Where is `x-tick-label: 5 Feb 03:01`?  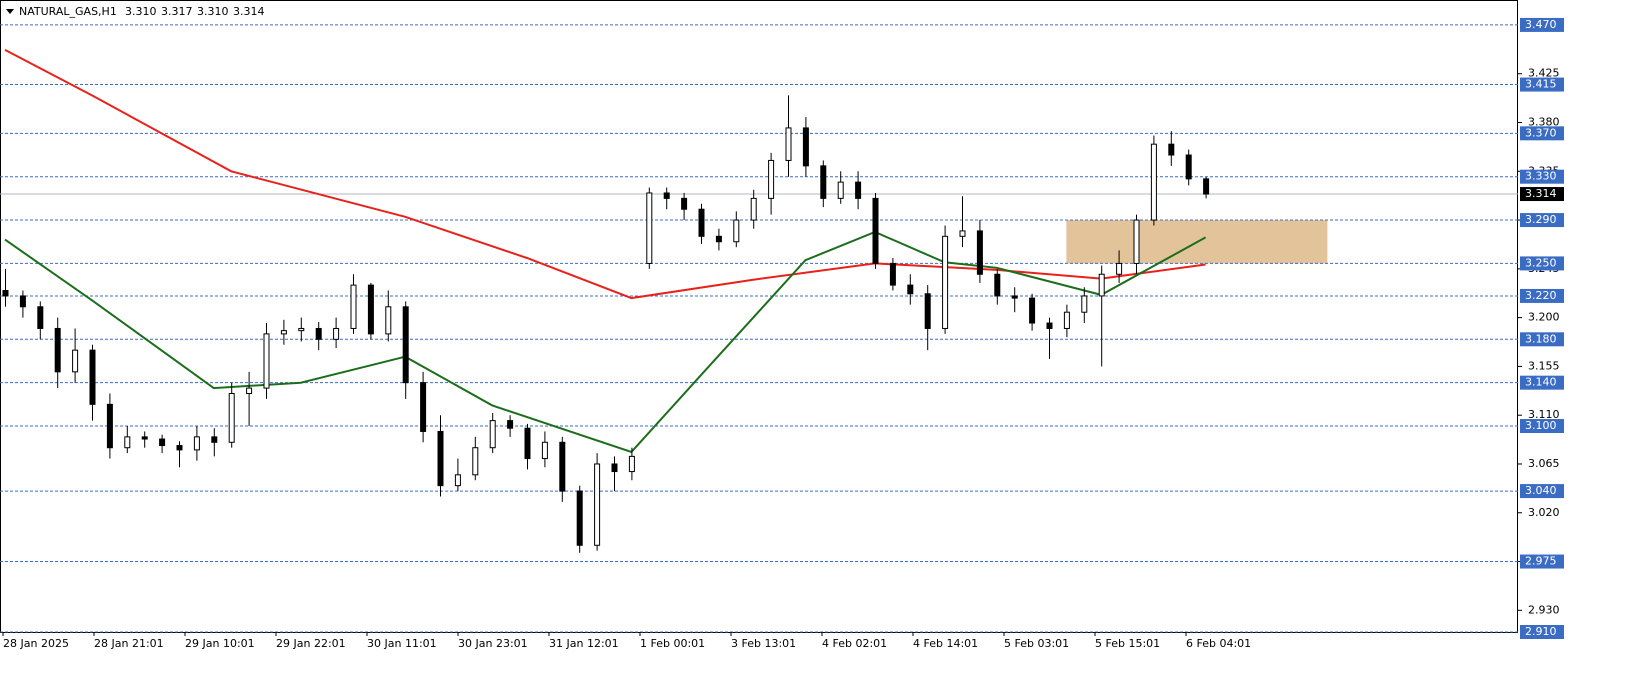 x-tick-label: 5 Feb 03:01 is located at coordinates (1036, 643).